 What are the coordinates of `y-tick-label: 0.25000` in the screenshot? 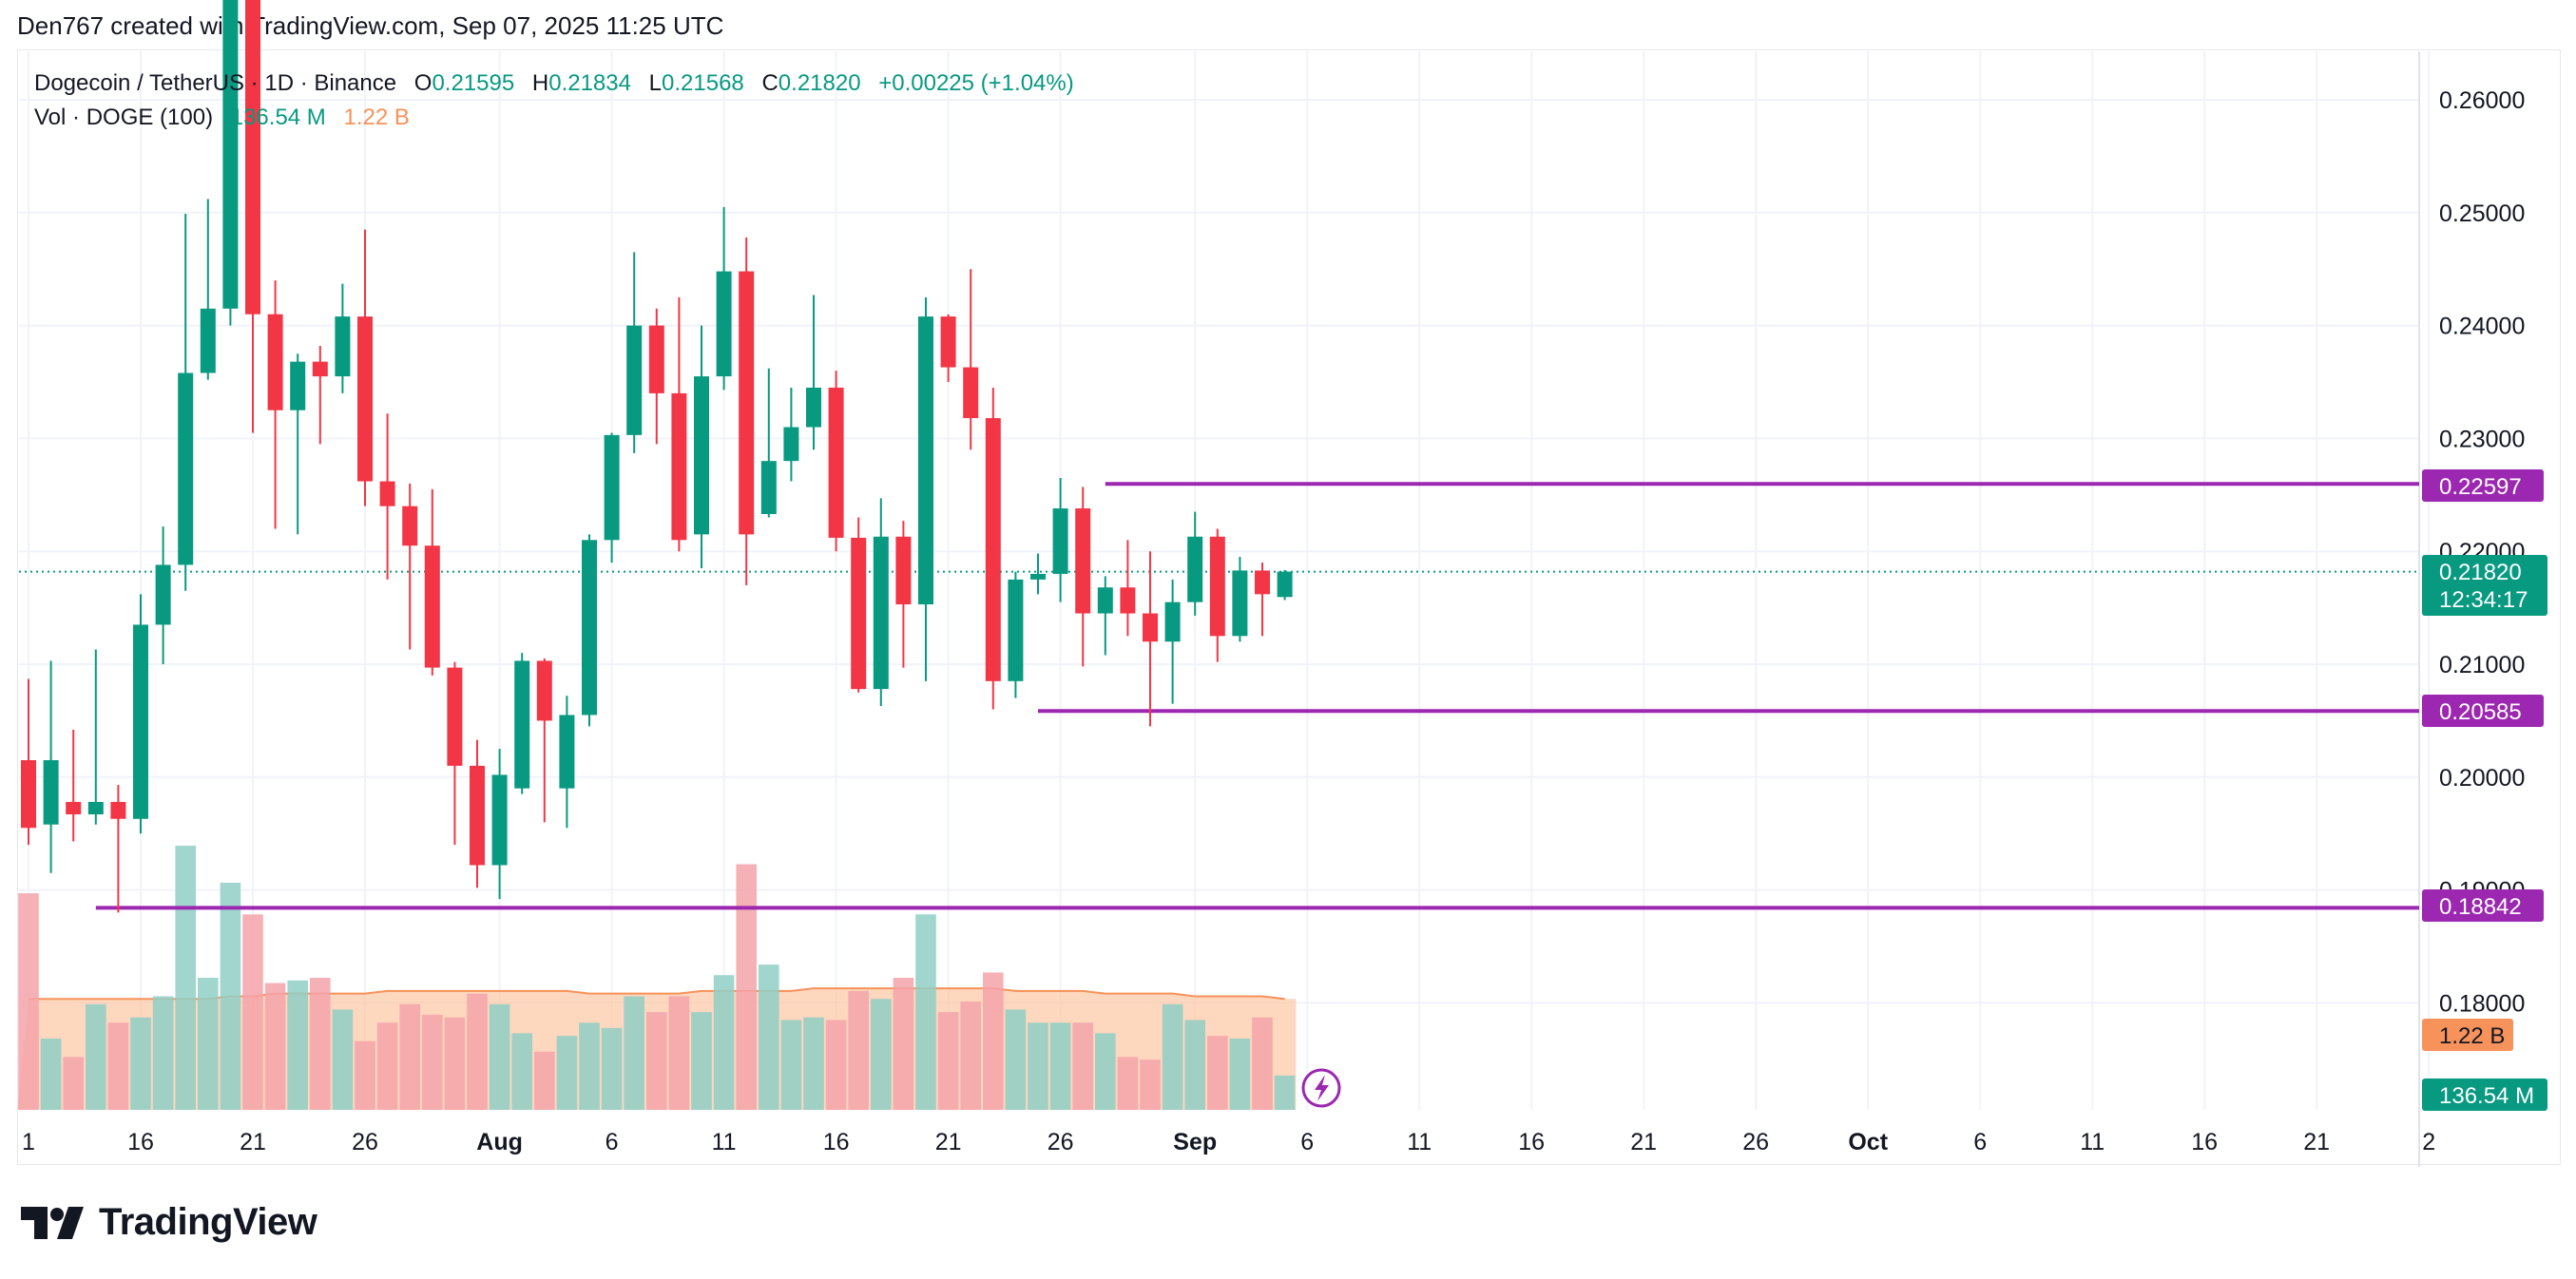 It's located at (2482, 214).